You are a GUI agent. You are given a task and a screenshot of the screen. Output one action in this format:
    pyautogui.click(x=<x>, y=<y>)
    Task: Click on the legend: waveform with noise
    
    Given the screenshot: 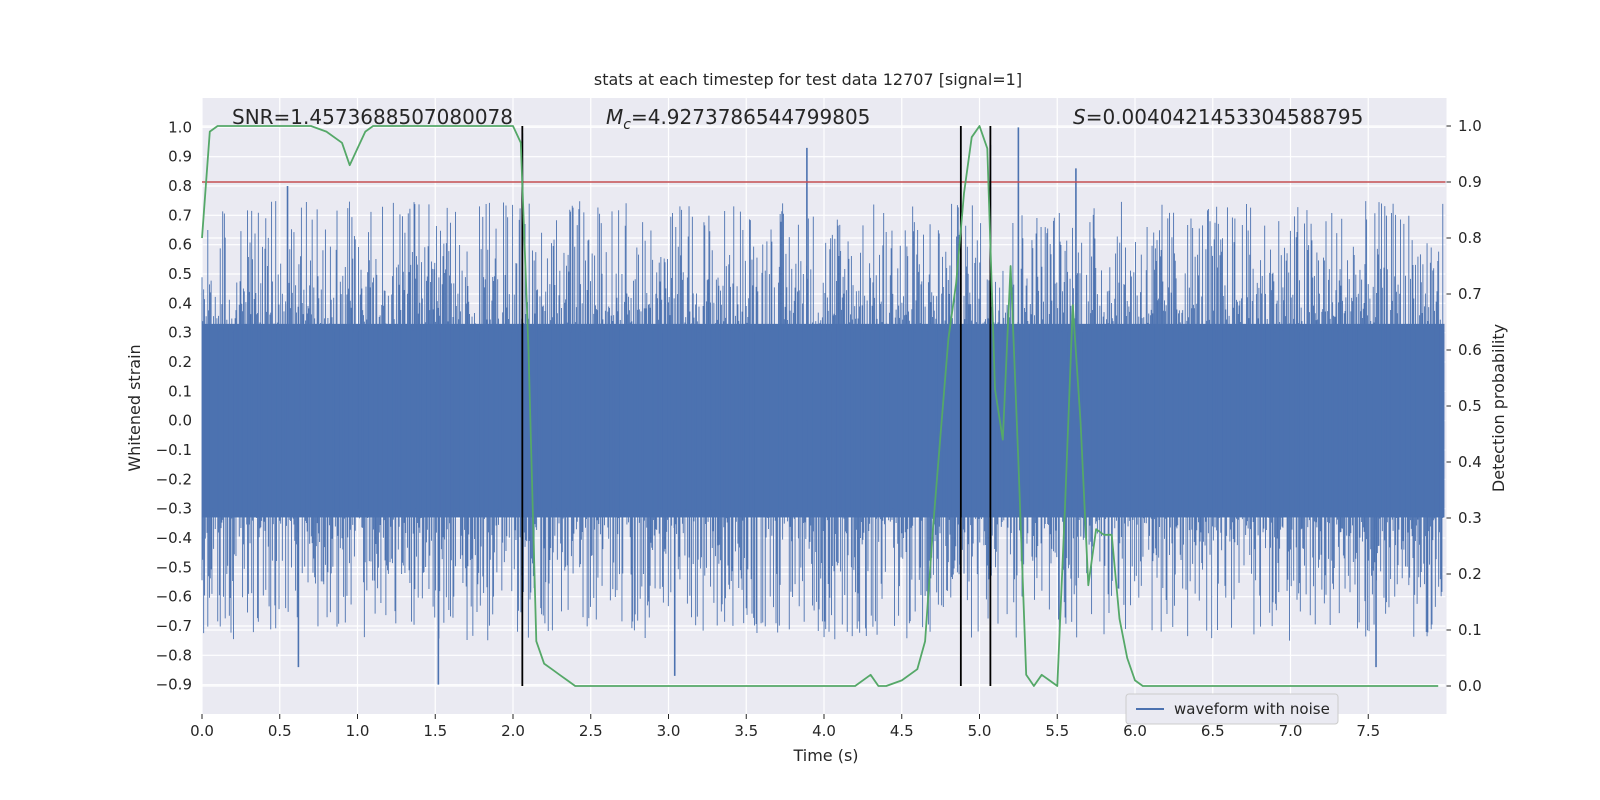 What is the action you would take?
    pyautogui.click(x=1232, y=709)
    